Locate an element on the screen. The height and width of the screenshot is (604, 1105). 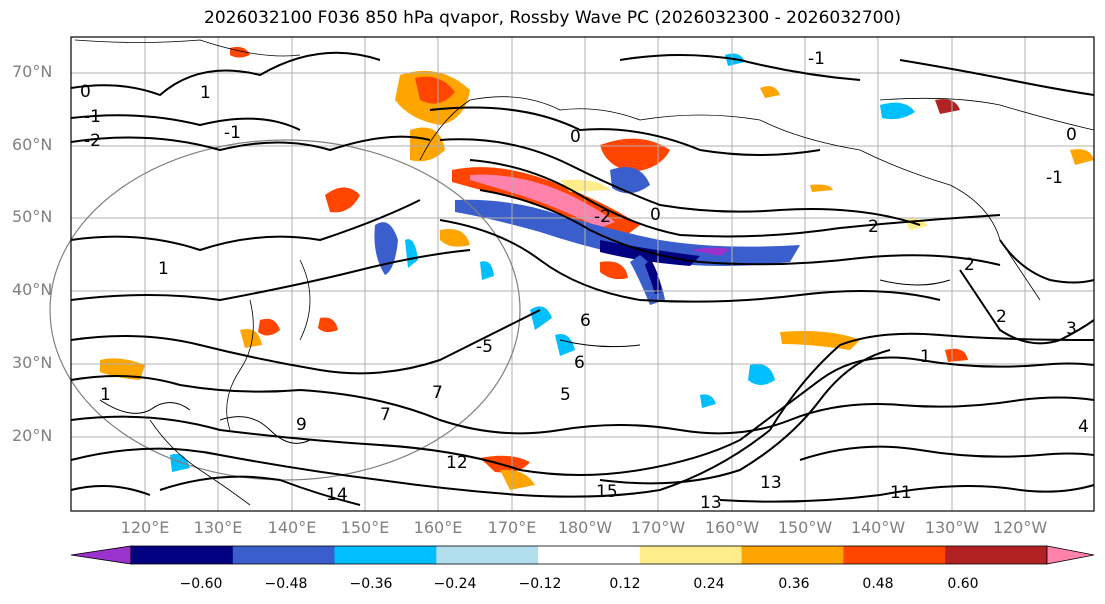
lat-label: 60°N is located at coordinates (32, 144).